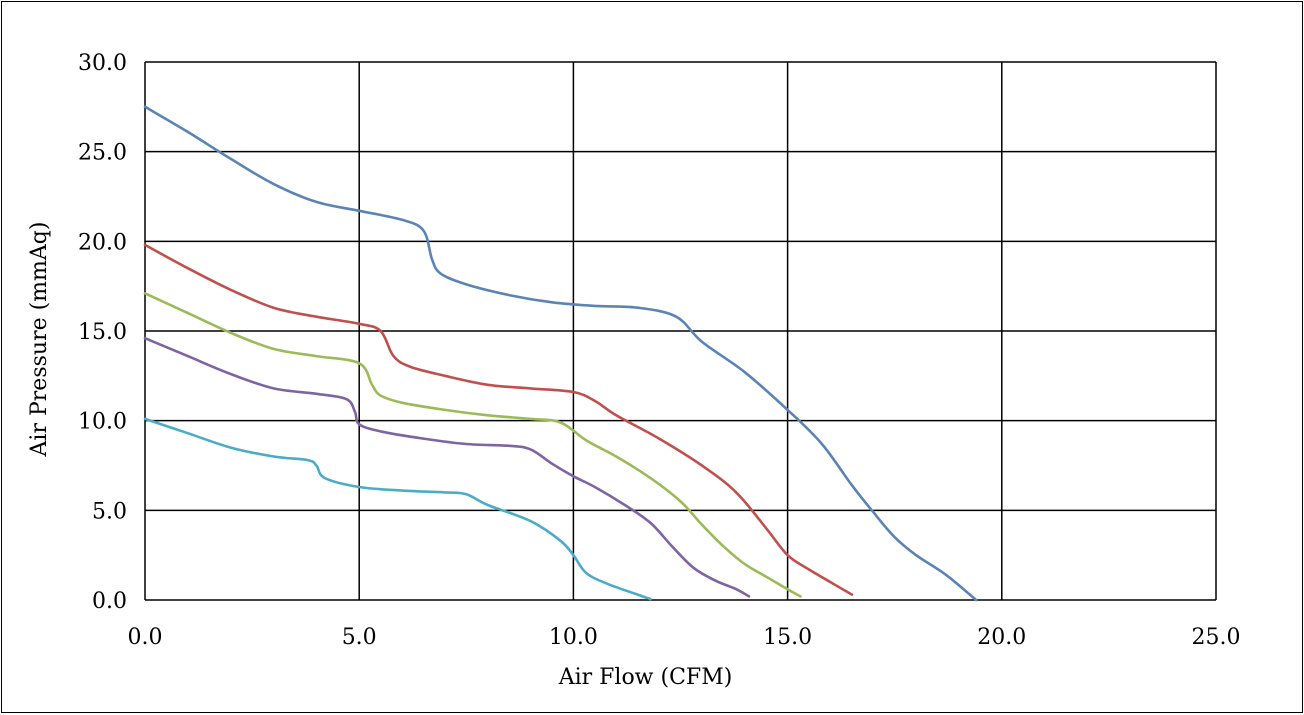 The height and width of the screenshot is (715, 1304). What do you see at coordinates (645, 677) in the screenshot?
I see `x-axis-title: Air Flow (CFM)` at bounding box center [645, 677].